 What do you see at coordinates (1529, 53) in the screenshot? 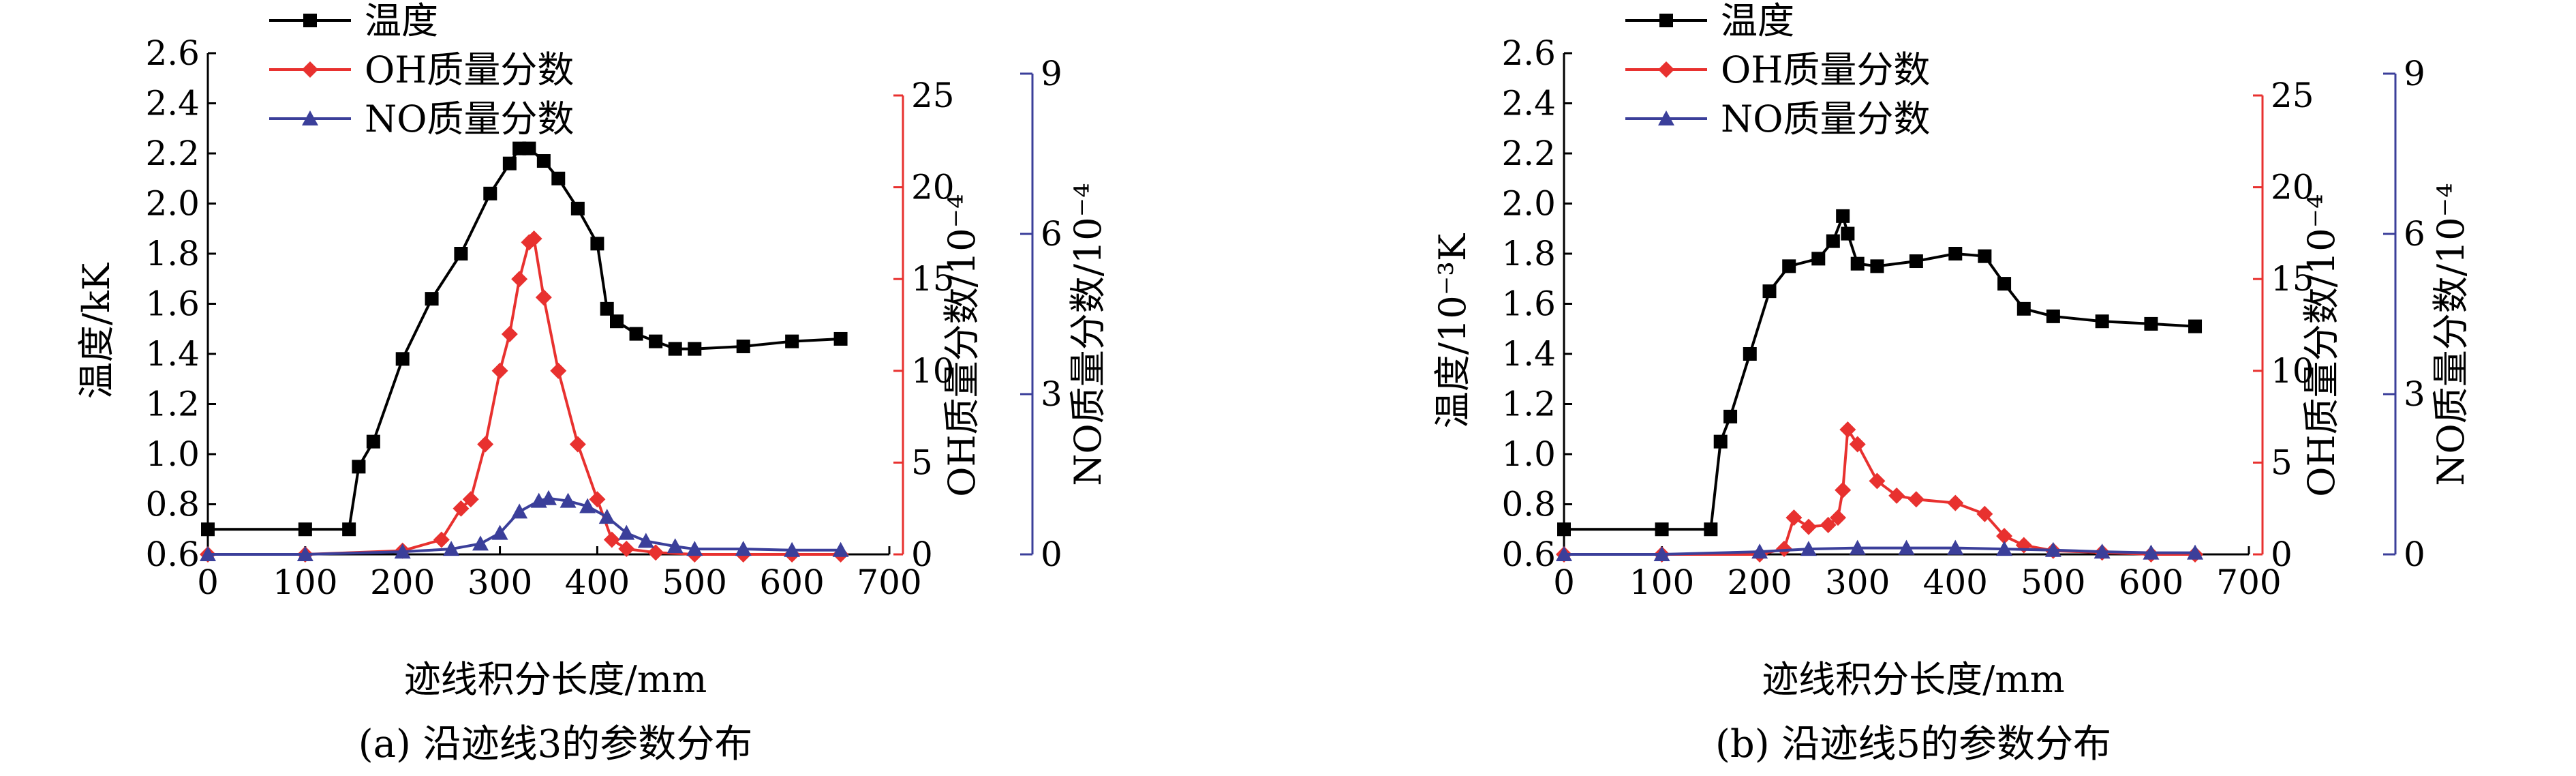
I see `temp-tick-label: 2.6` at bounding box center [1529, 53].